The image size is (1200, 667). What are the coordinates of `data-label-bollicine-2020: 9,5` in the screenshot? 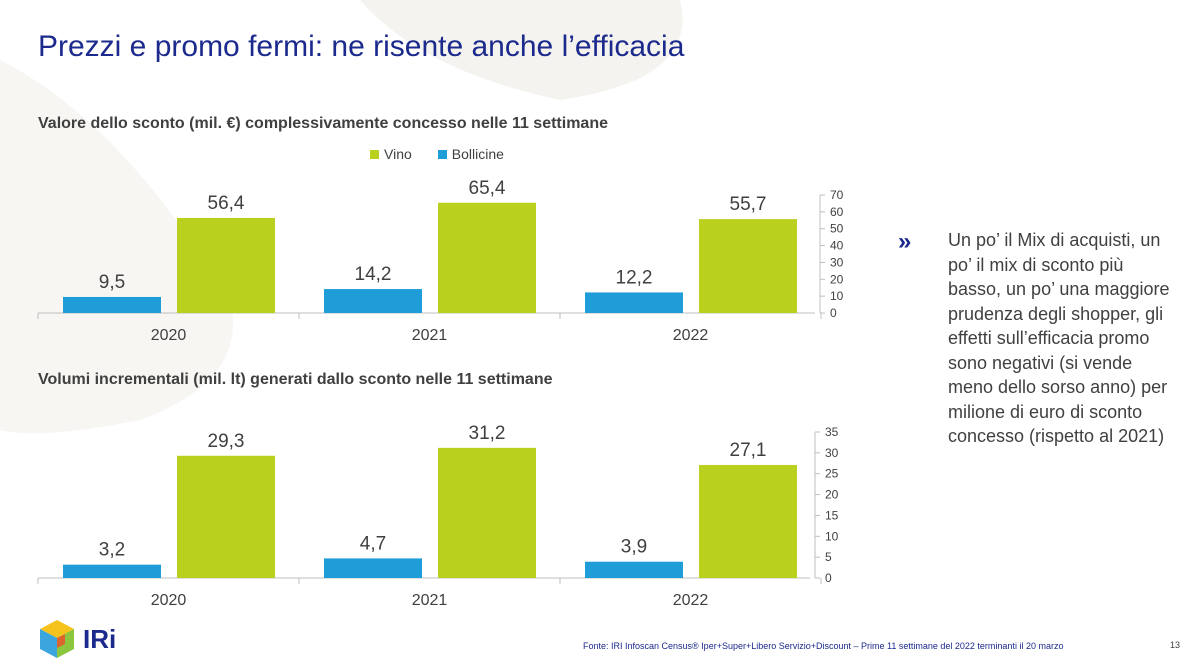 It's located at (112, 282).